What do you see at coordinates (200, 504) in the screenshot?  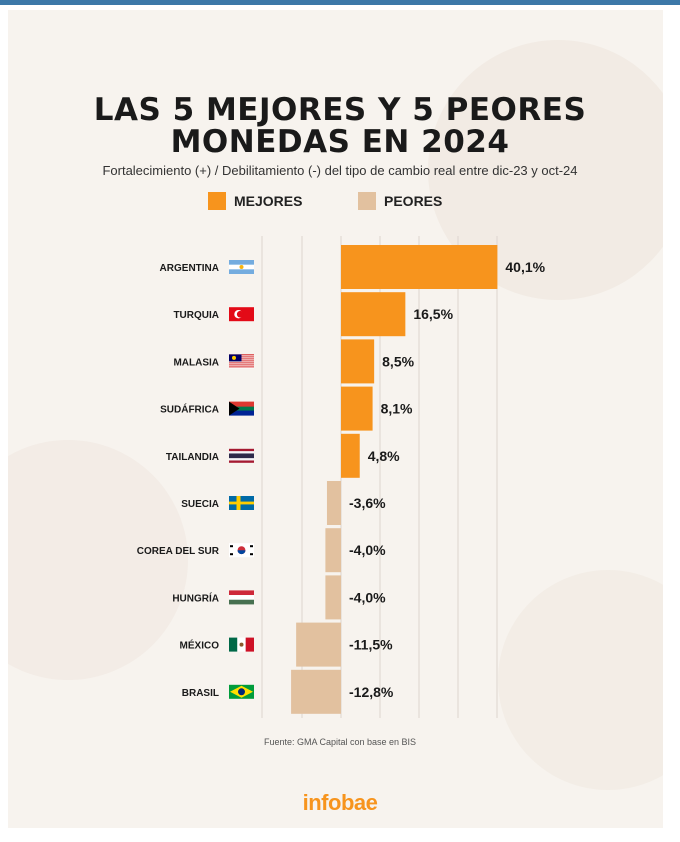 I see `category-label: SUECIA` at bounding box center [200, 504].